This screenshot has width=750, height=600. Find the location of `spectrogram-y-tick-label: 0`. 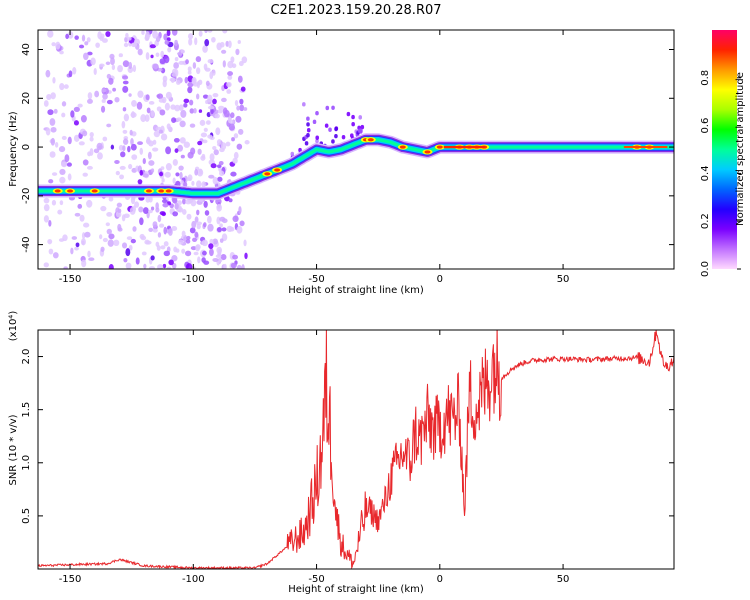

spectrogram-y-tick-label: 0 is located at coordinates (26, 147).